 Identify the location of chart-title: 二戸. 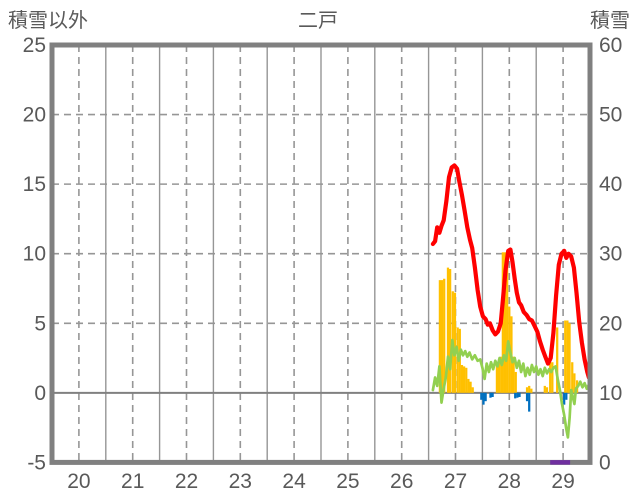
(318, 21).